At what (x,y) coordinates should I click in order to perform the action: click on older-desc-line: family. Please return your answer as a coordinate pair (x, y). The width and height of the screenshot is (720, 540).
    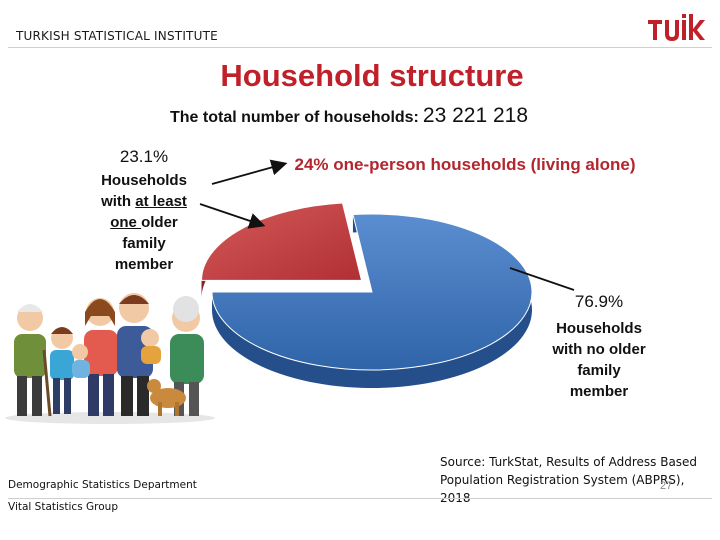
    Looking at the image, I should click on (144, 243).